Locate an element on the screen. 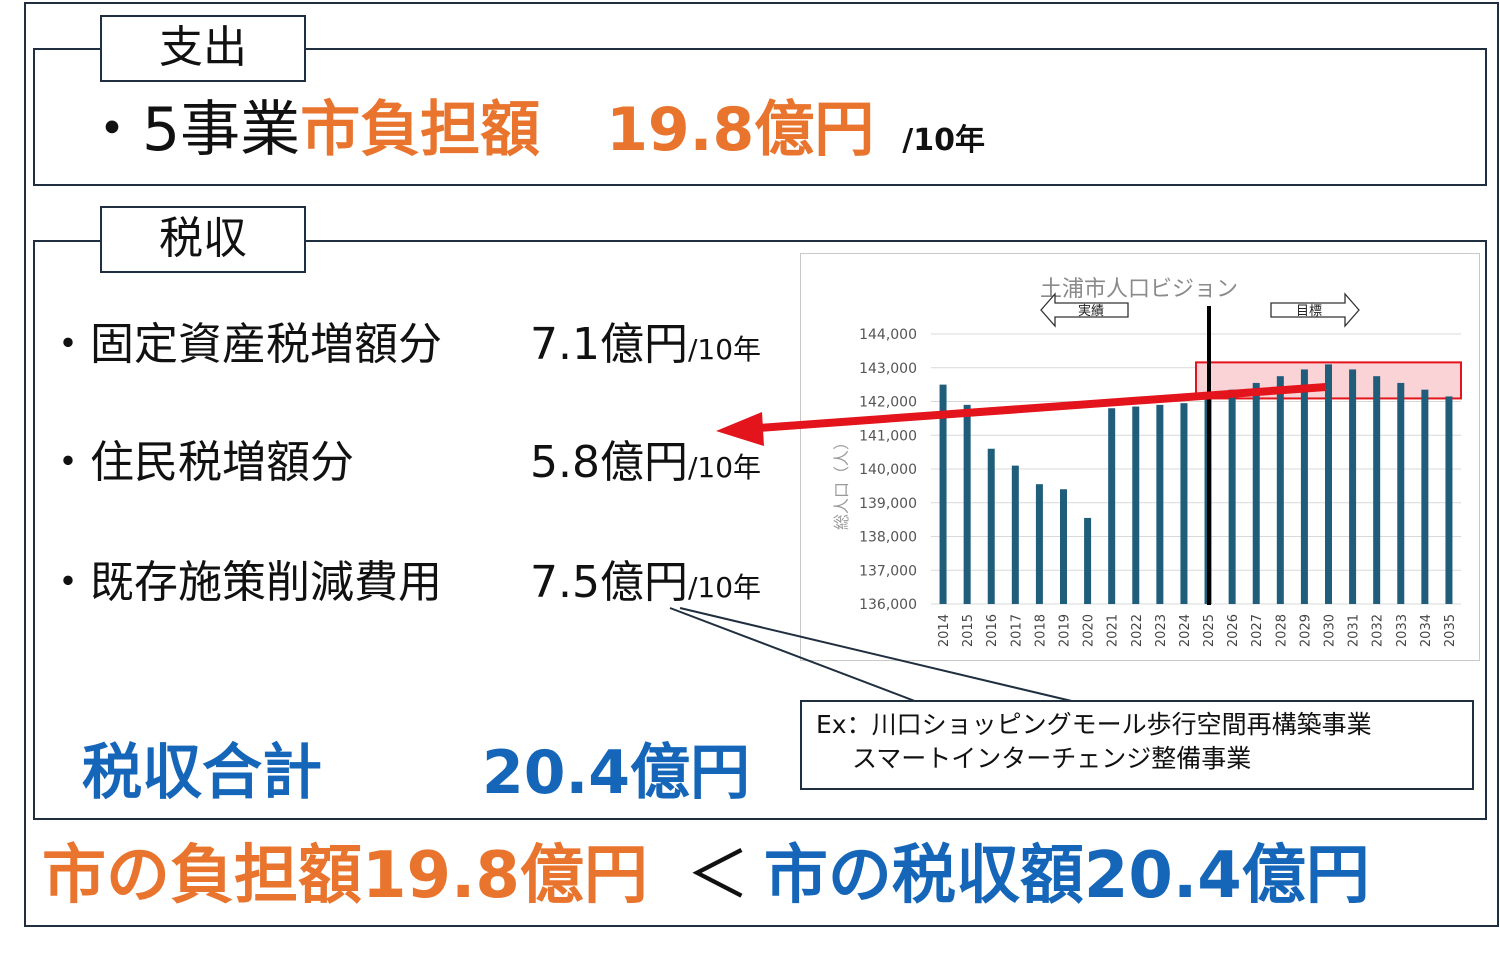 This screenshot has height=963, width=1500. expense-tab-label: 支出 is located at coordinates (203, 47).